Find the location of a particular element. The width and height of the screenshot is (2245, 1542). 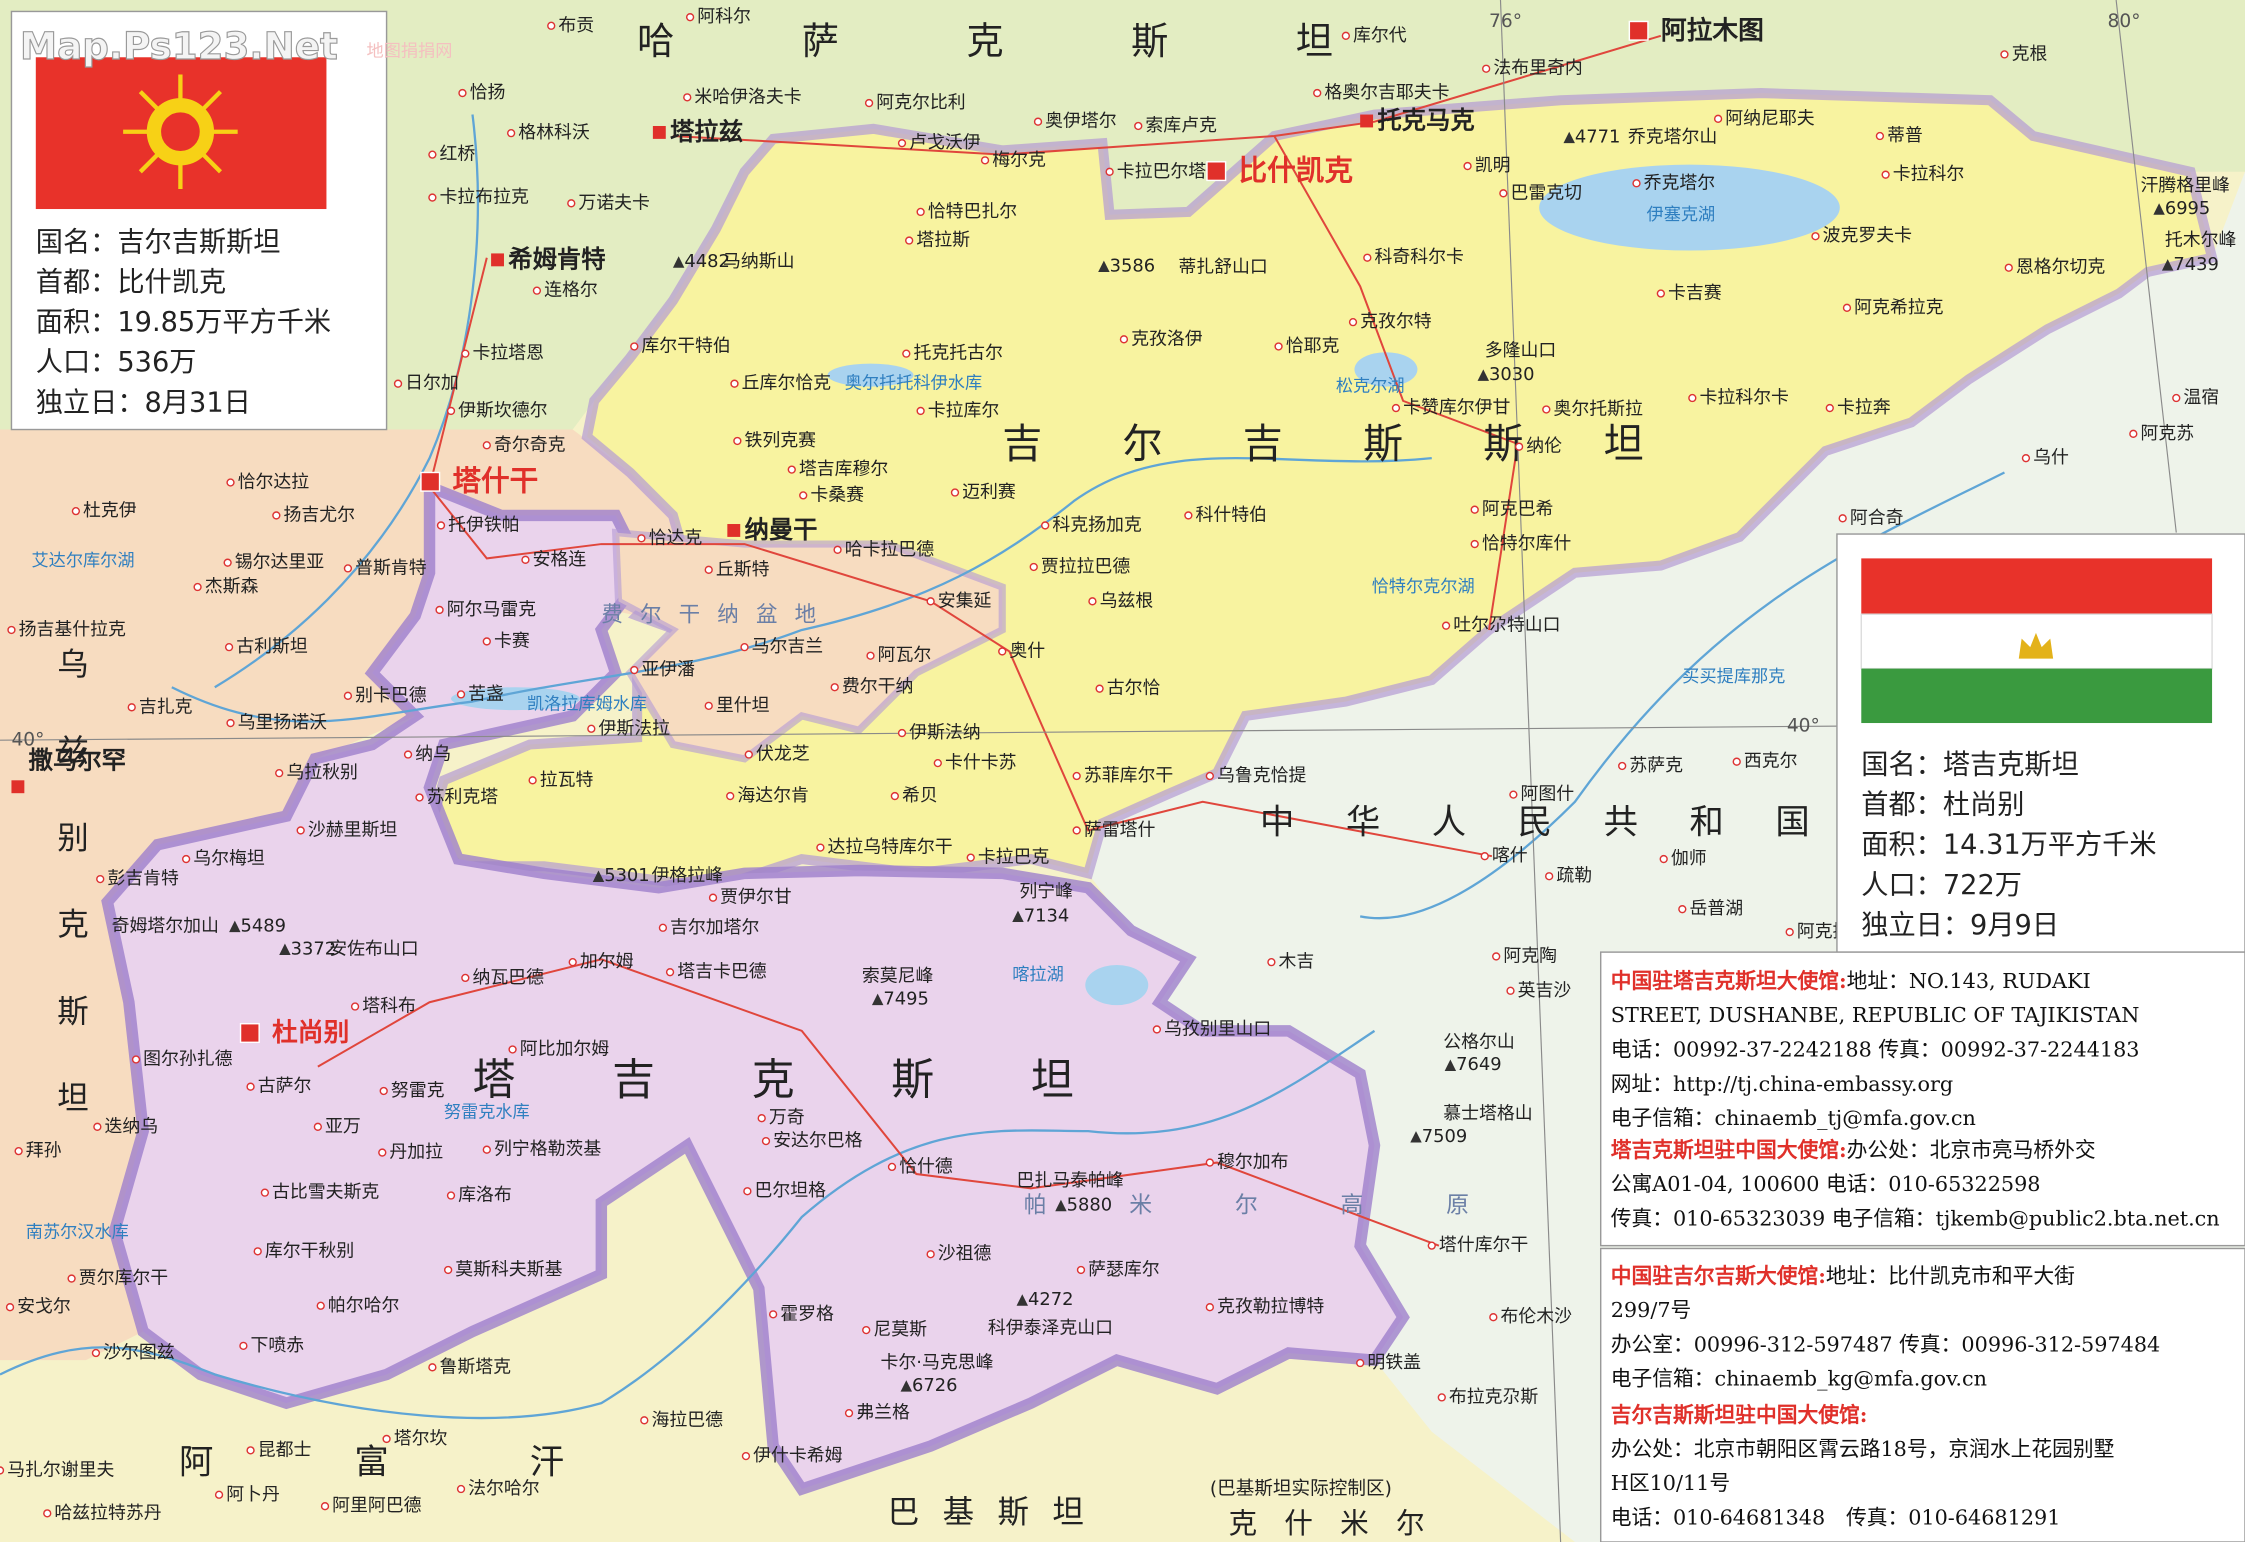

city-name: 波克罗夫卡 is located at coordinates (1867, 235).